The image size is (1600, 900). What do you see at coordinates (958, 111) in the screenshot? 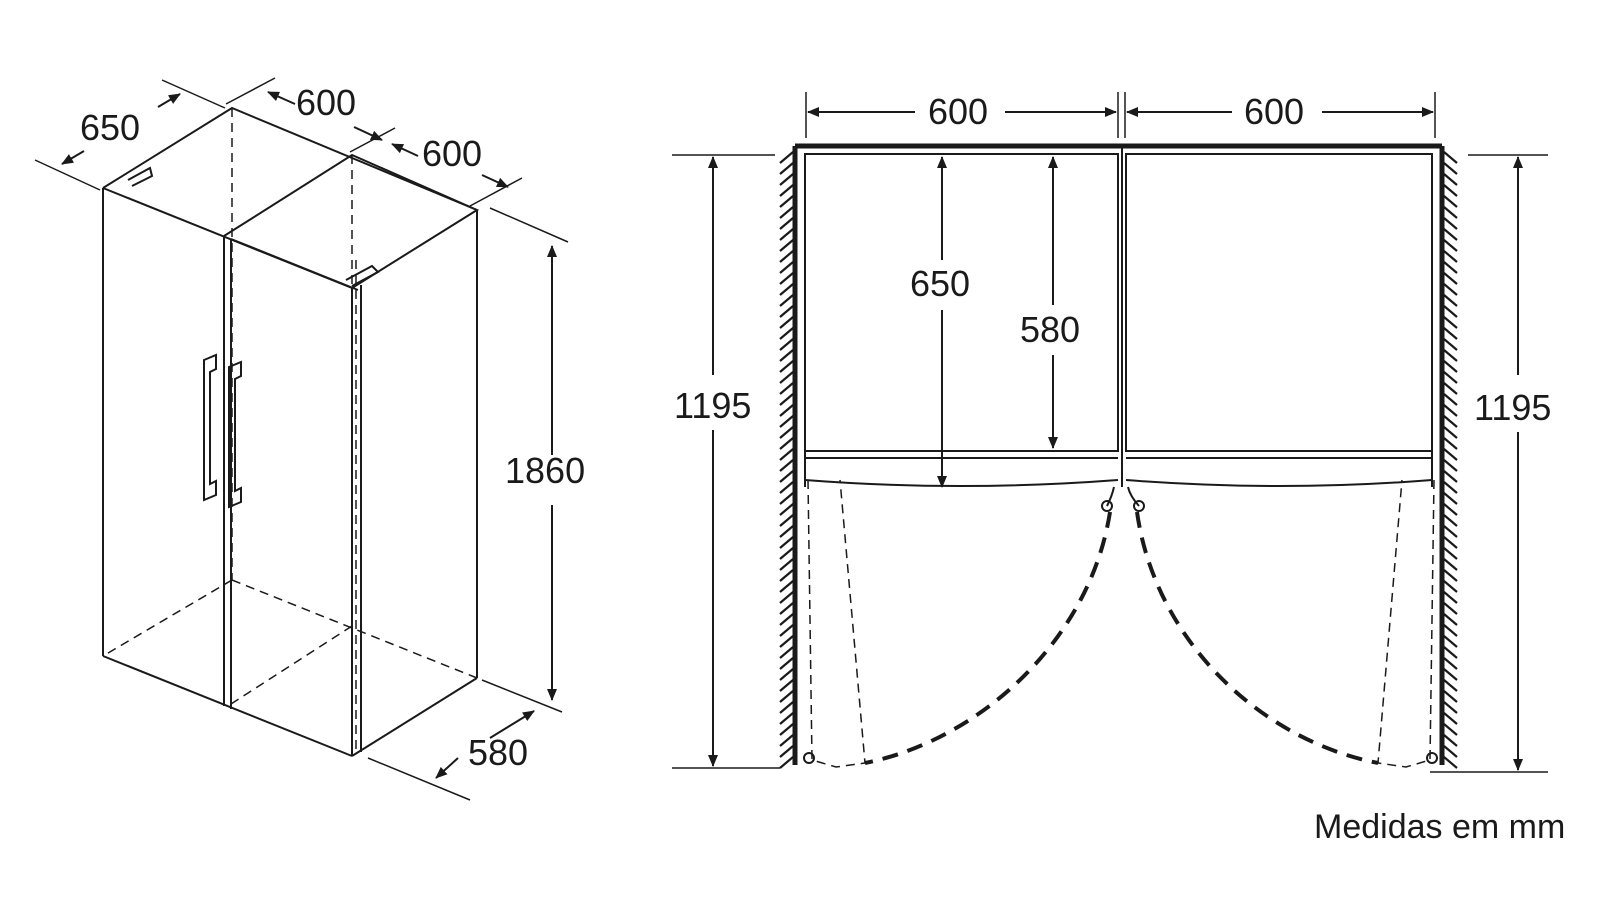
I see `plan-left-width-label: 600` at bounding box center [958, 111].